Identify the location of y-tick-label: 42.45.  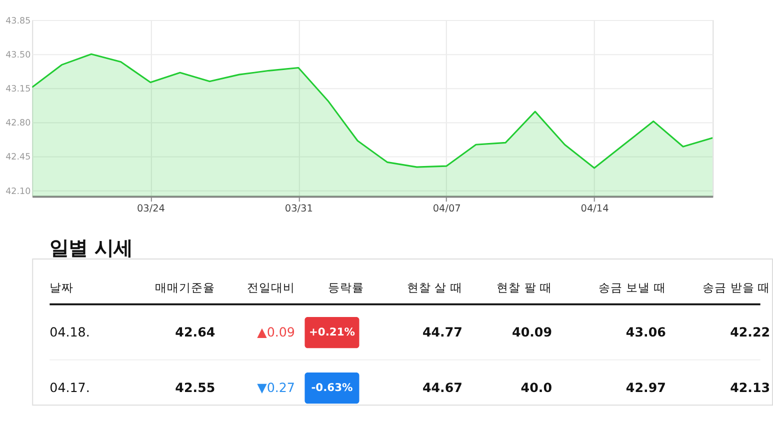
(18, 157).